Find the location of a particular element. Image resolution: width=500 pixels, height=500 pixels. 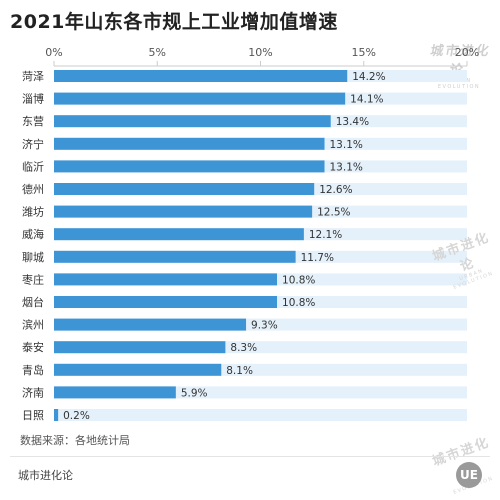

data-label: 14.1% is located at coordinates (366, 100).